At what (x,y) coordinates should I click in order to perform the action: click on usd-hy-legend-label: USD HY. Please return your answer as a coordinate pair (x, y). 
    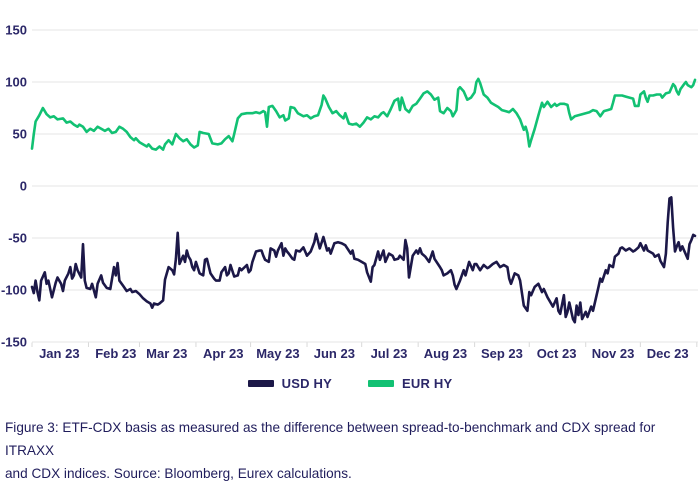
    Looking at the image, I should click on (306, 383).